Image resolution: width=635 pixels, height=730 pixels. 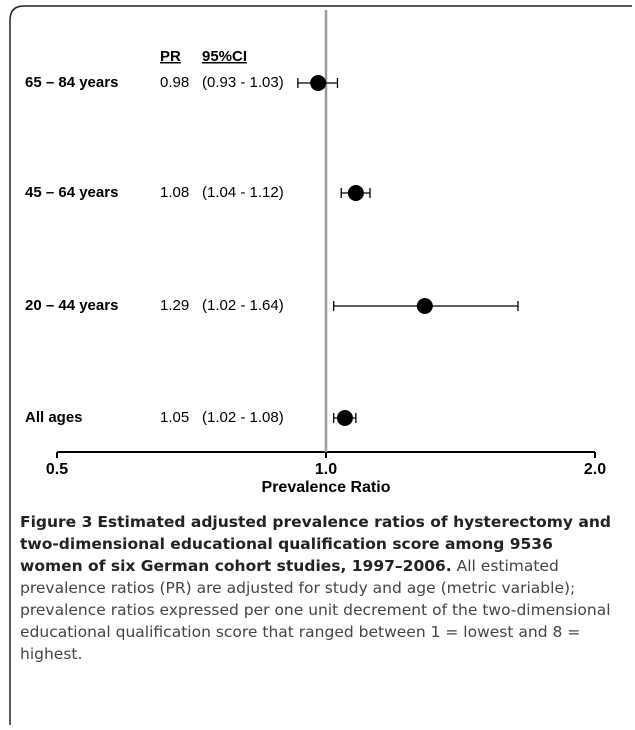 What do you see at coordinates (243, 417) in the screenshot?
I see `ci-label: (1.02 - 1.08)` at bounding box center [243, 417].